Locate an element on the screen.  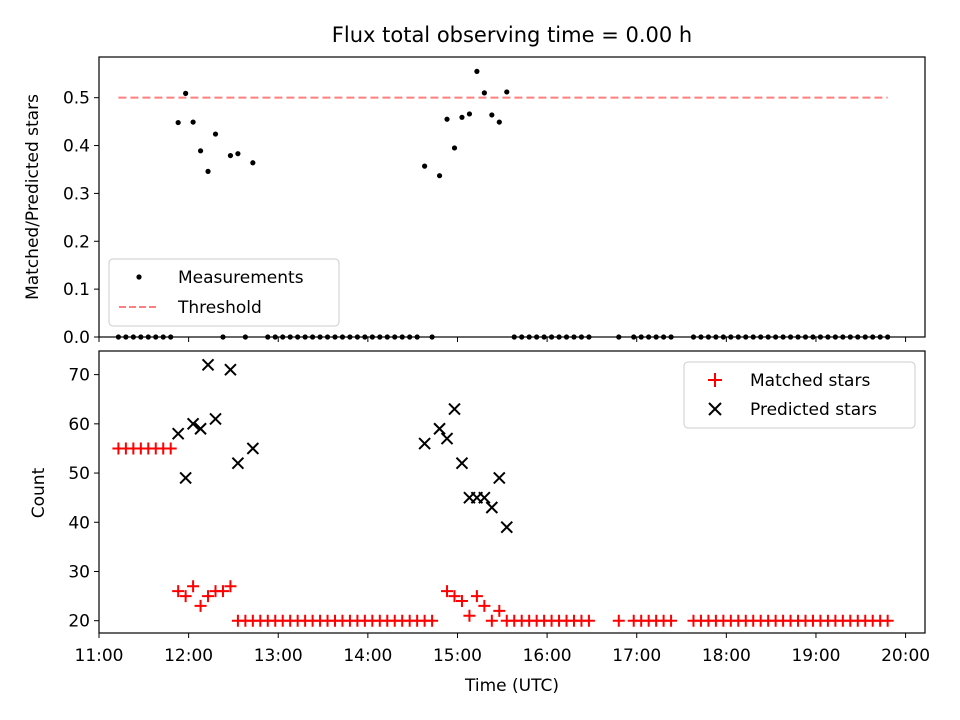
ratio-x-ticks is located at coordinates (502, 339).